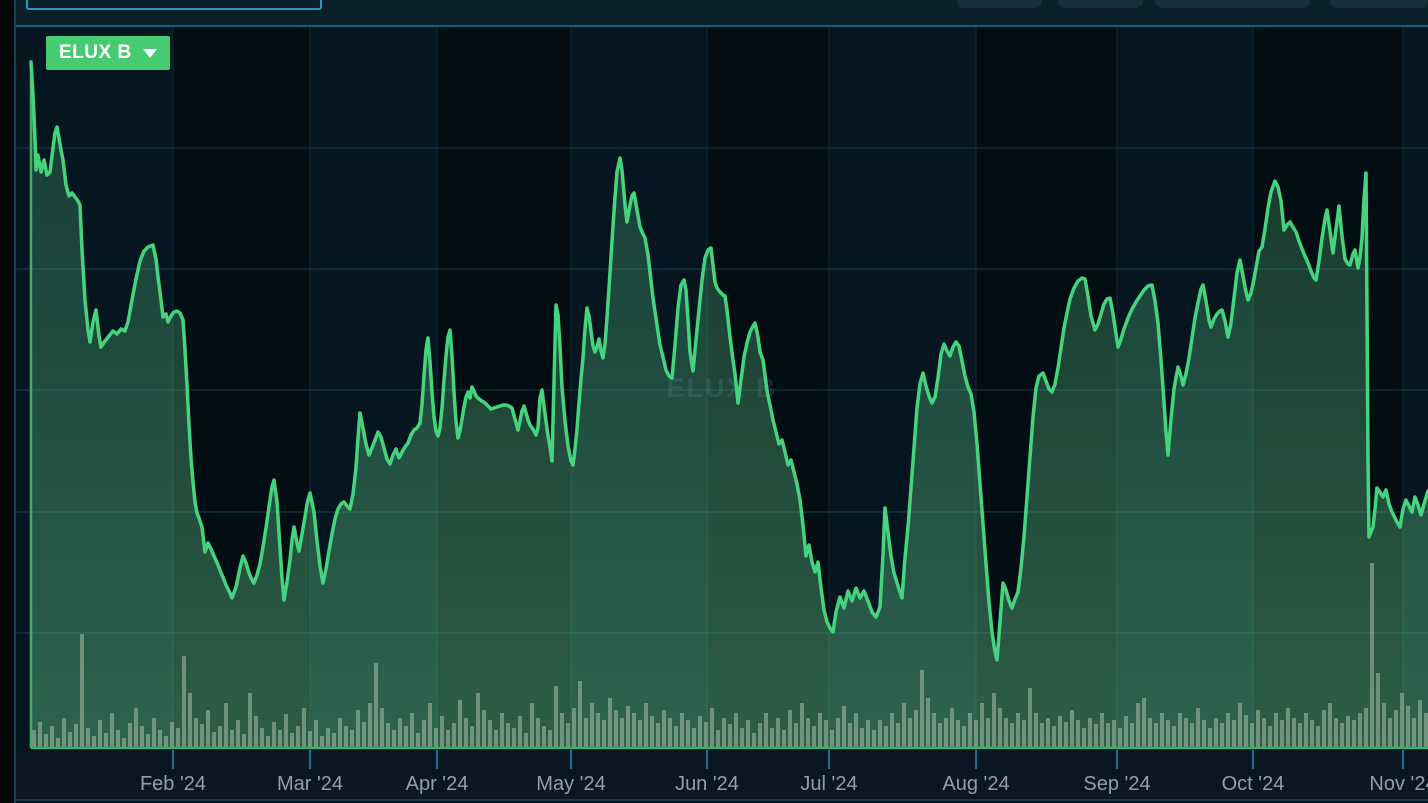 This screenshot has height=803, width=1428. Describe the element at coordinates (975, 784) in the screenshot. I see `axis-month-label: Aug '24` at that location.